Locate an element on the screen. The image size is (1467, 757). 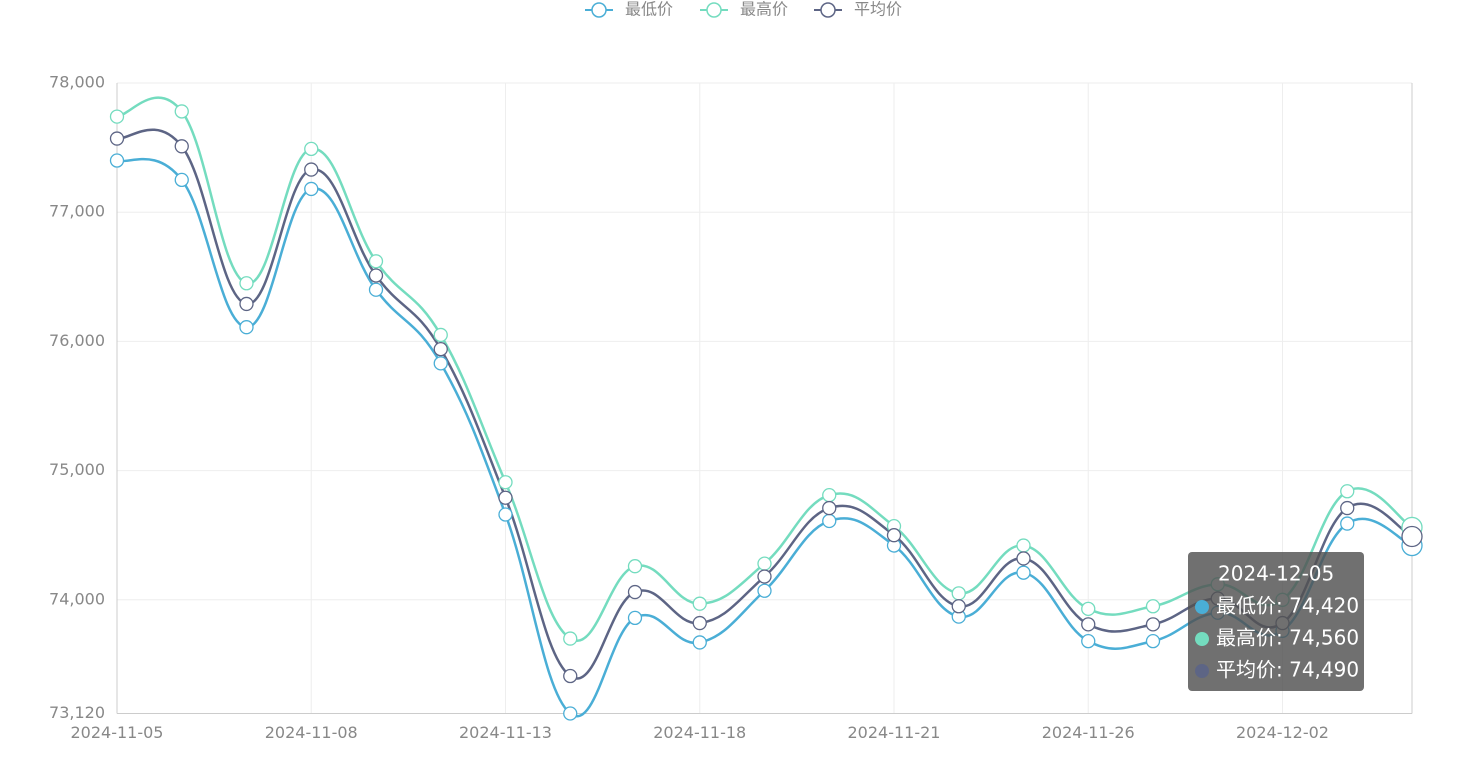
x-tick-label: 2024-12-02 is located at coordinates (1282, 732).